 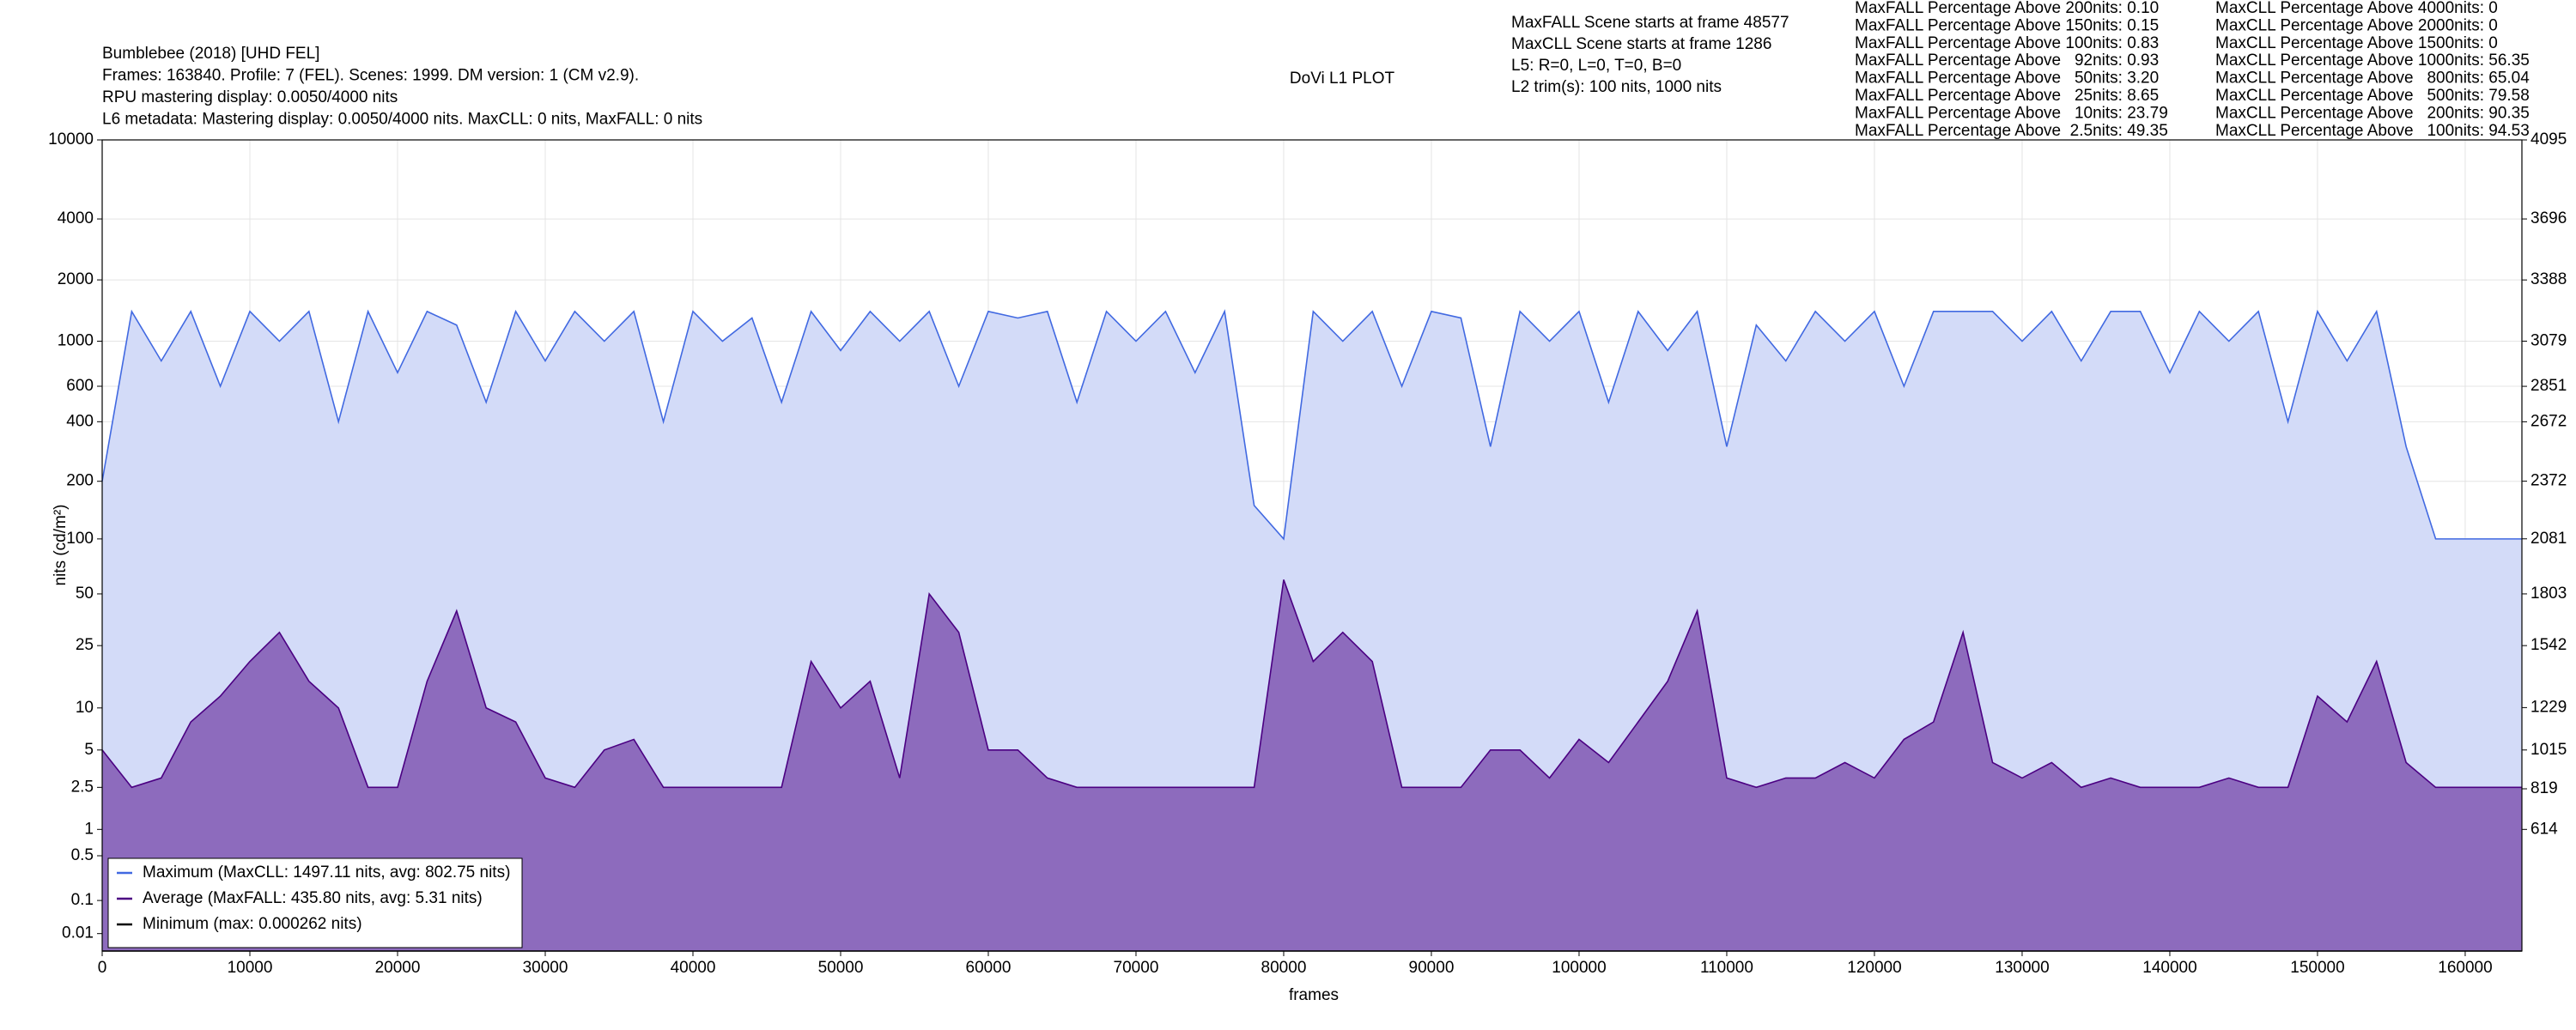 I want to click on y2-tick-label: 4095, so click(x=2548, y=139).